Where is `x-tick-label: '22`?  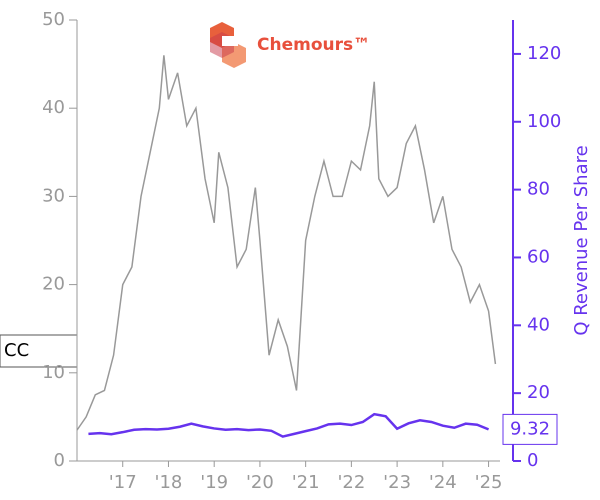 x-tick-label: '22 is located at coordinates (351, 482).